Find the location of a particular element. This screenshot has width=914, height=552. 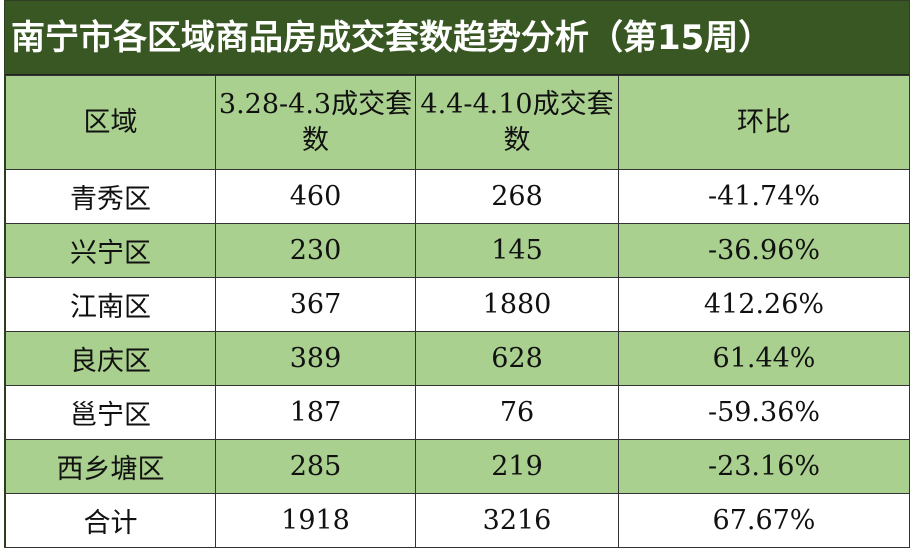

header-cell: 3.28-4.3成交套数 is located at coordinates (315, 122).